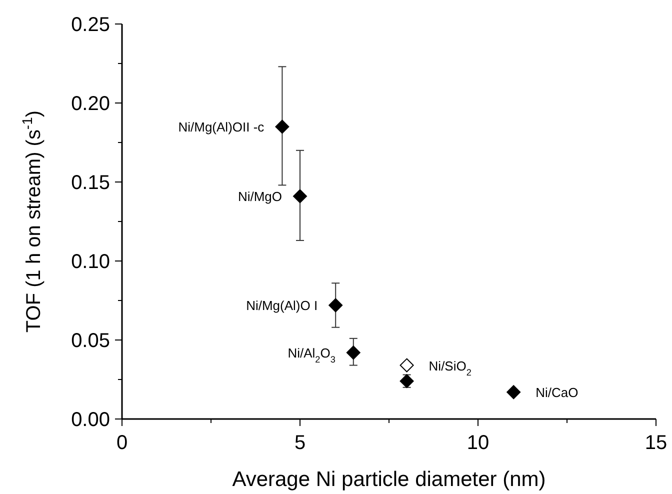  What do you see at coordinates (90, 341) in the screenshot?
I see `y-tick-label: 0.05` at bounding box center [90, 341].